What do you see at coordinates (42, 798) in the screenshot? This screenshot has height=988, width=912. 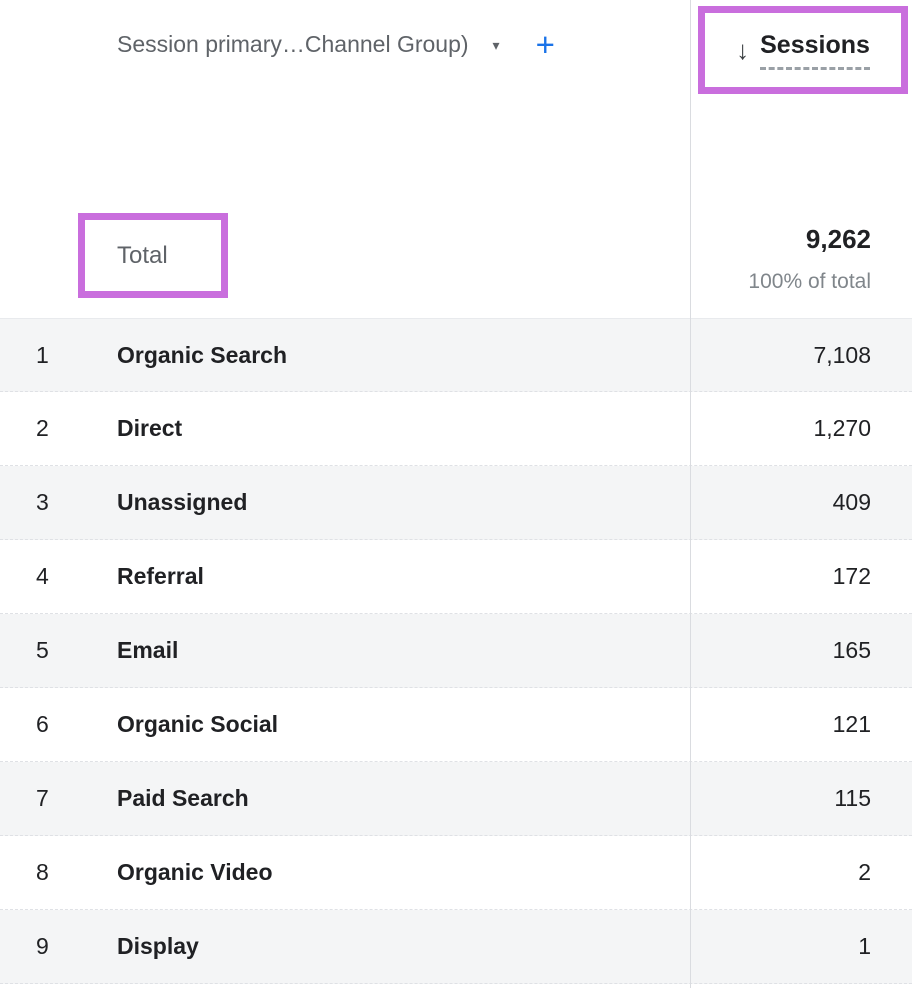 I see `row-rank: 7` at bounding box center [42, 798].